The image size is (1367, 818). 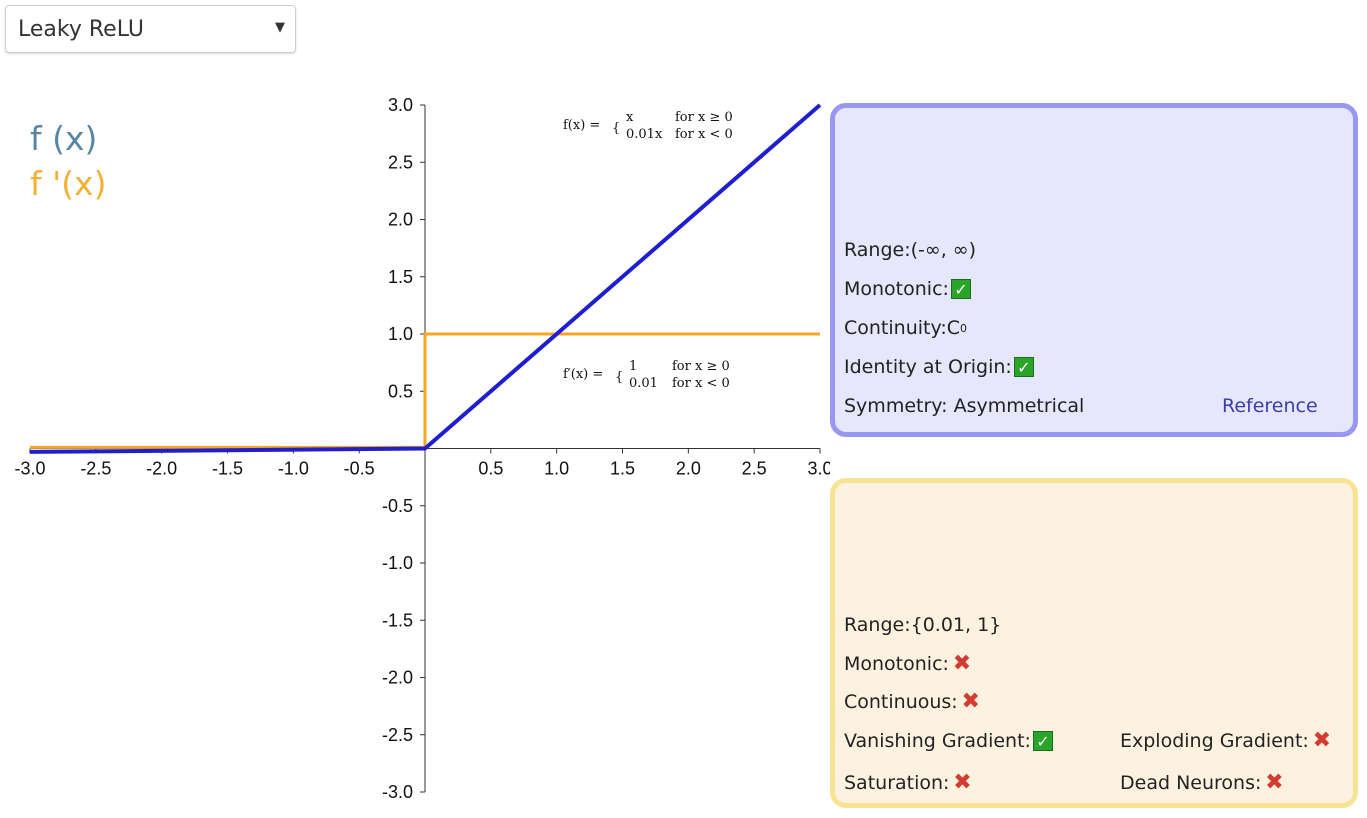 I want to click on f-range-label: Range:, so click(x=877, y=250).